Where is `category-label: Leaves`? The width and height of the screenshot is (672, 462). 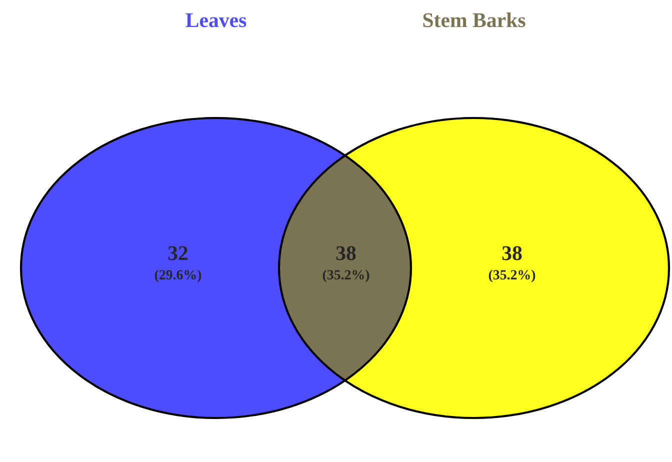 category-label: Leaves is located at coordinates (216, 20).